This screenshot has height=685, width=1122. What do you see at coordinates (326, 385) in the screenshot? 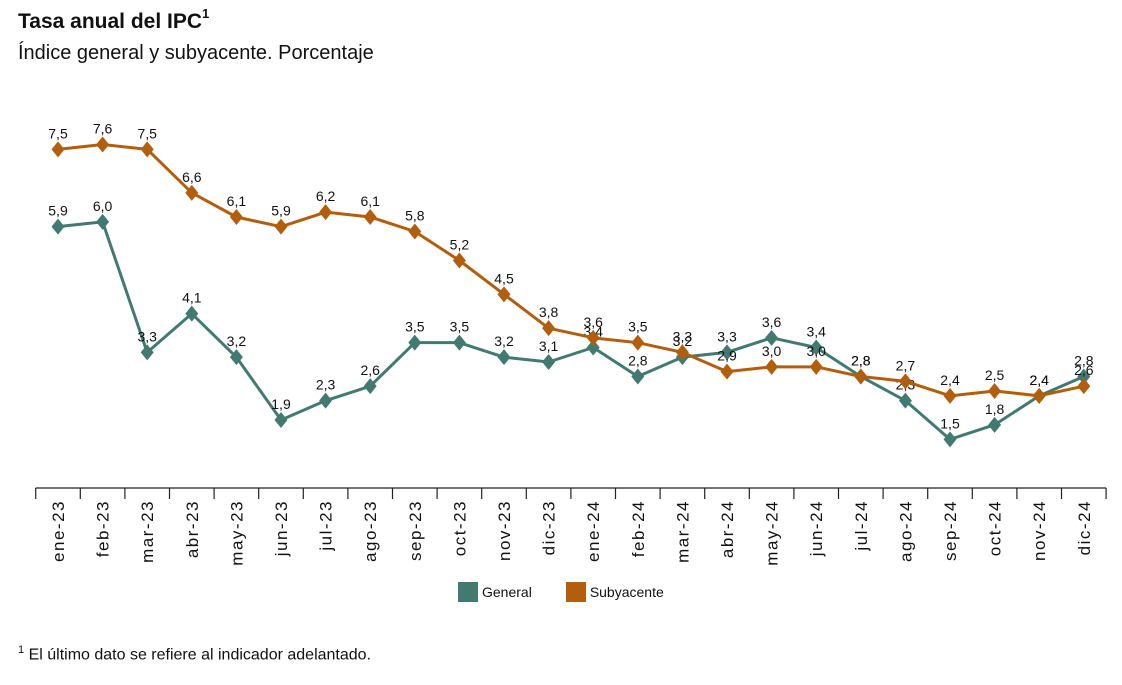
I see `data-label-general: 2,3` at bounding box center [326, 385].